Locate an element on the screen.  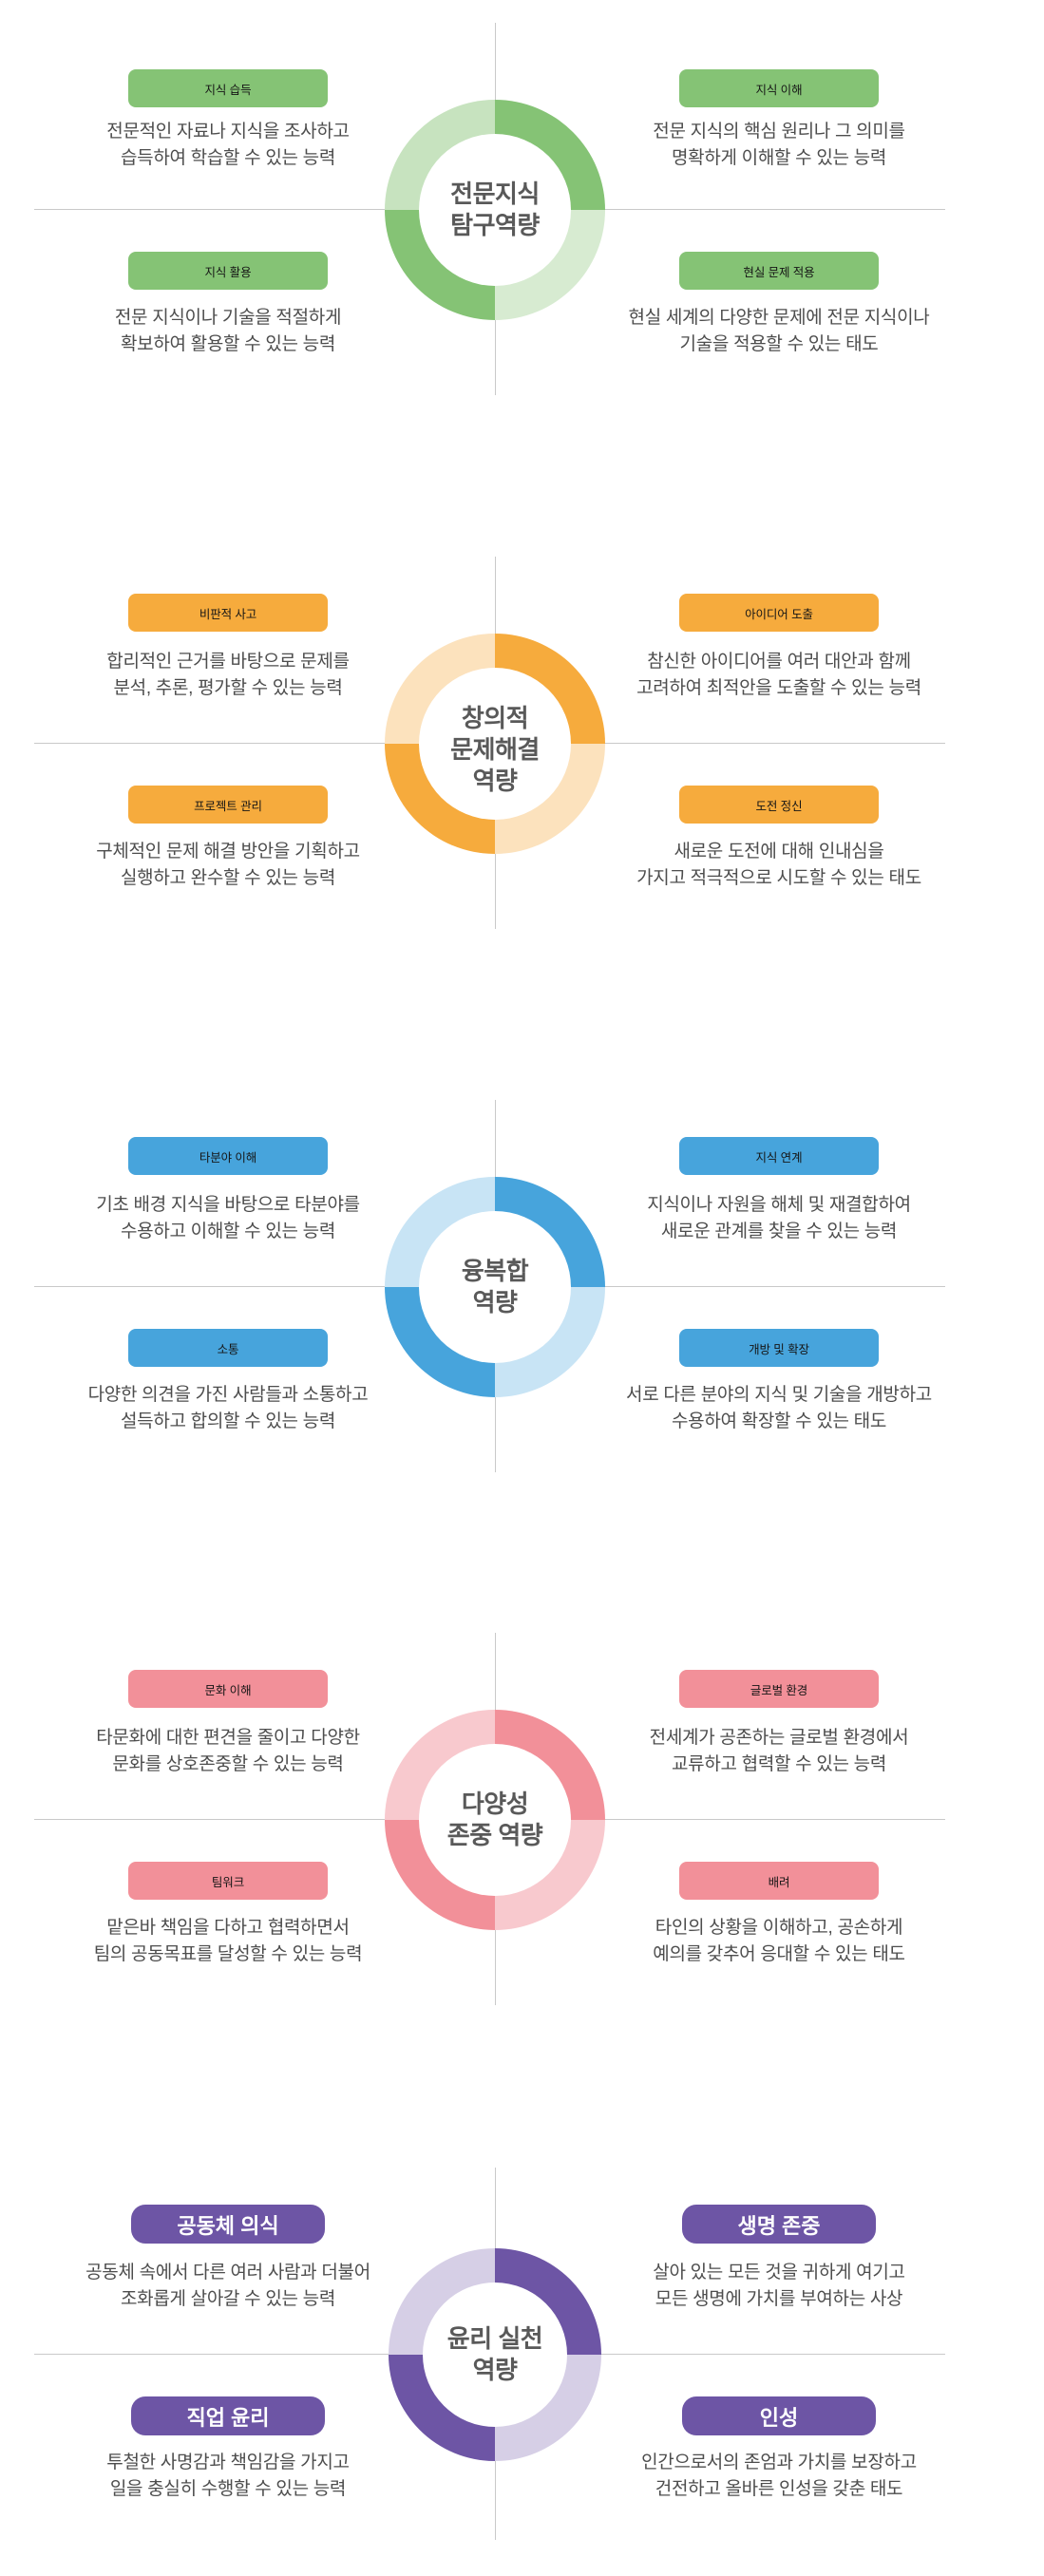
quadrant-label-pill: 지식 연계 is located at coordinates (779, 1156).